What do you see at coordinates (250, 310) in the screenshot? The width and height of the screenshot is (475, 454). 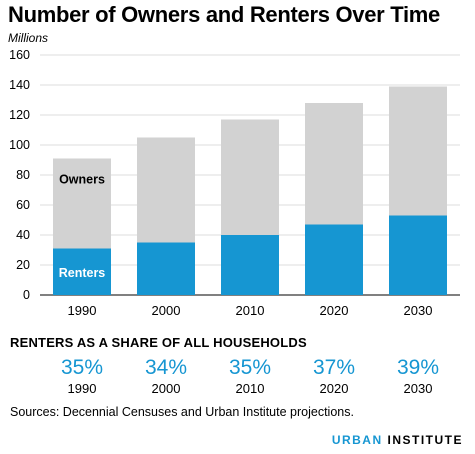 I see `x-tick-label: 2010` at bounding box center [250, 310].